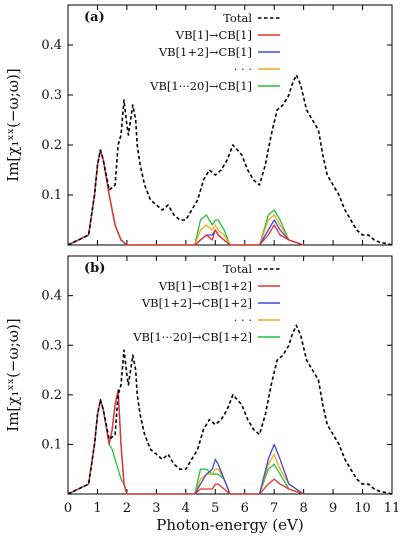 Image resolution: width=404 pixels, height=550 pixels. I want to click on x-tick-label: 4, so click(186, 508).